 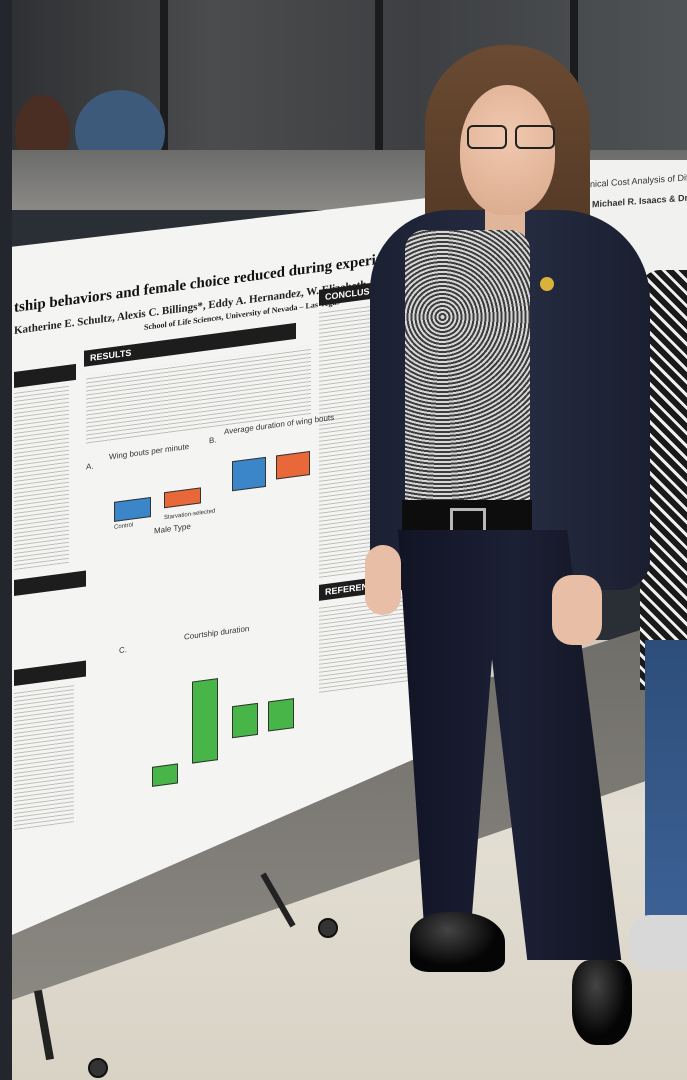 I want to click on plot-b-label: B., so click(x=213, y=440).